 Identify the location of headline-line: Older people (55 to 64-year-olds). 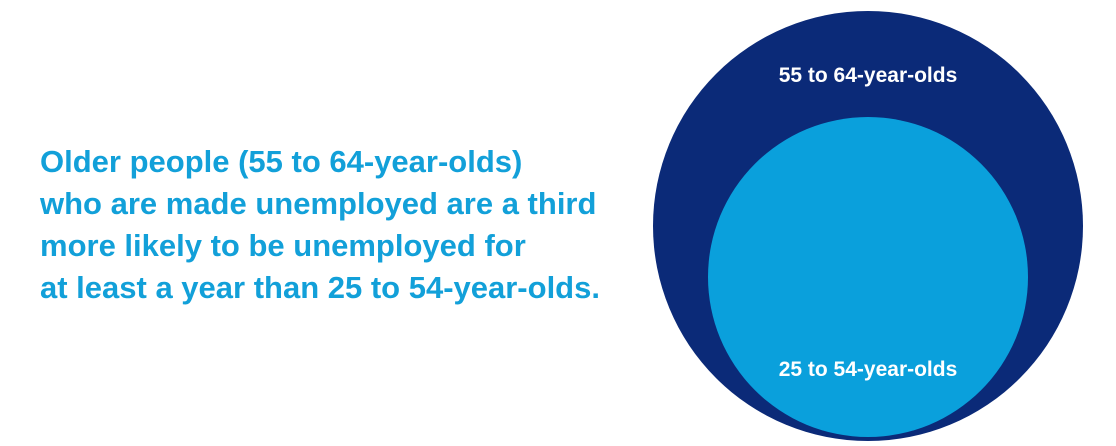
(281, 161).